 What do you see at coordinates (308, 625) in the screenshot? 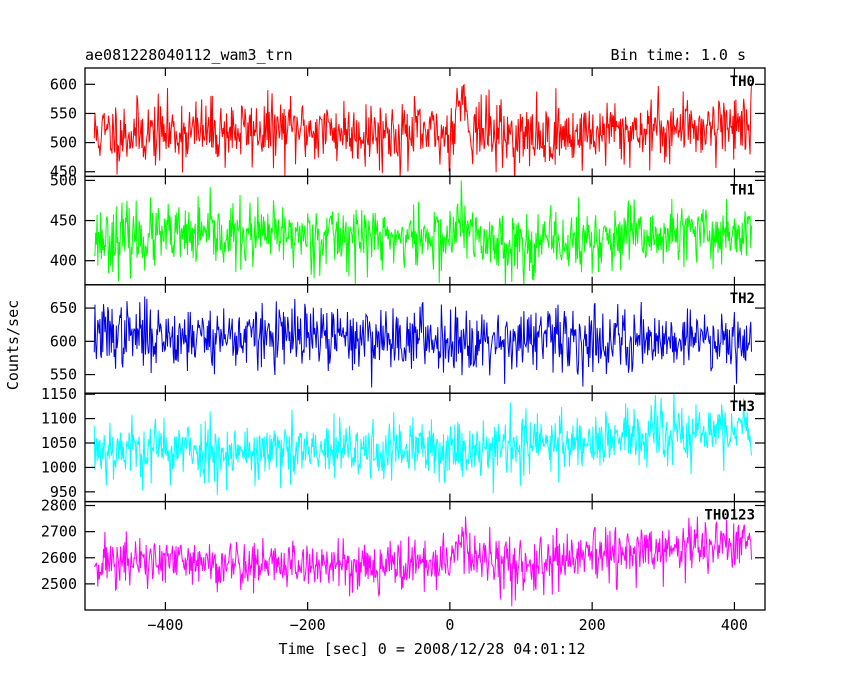
I see `x-tick-label: −200` at bounding box center [308, 625].